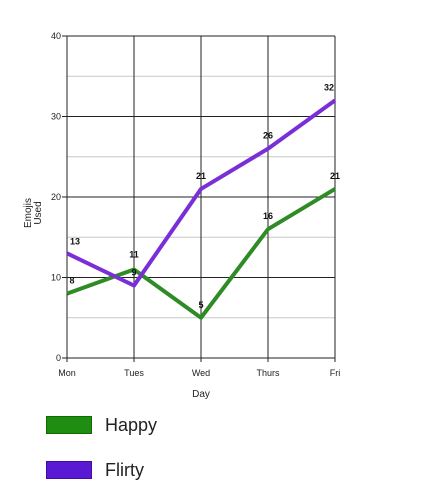 The width and height of the screenshot is (437, 504). Describe the element at coordinates (335, 373) in the screenshot. I see `x-tick-label: Fri` at that location.